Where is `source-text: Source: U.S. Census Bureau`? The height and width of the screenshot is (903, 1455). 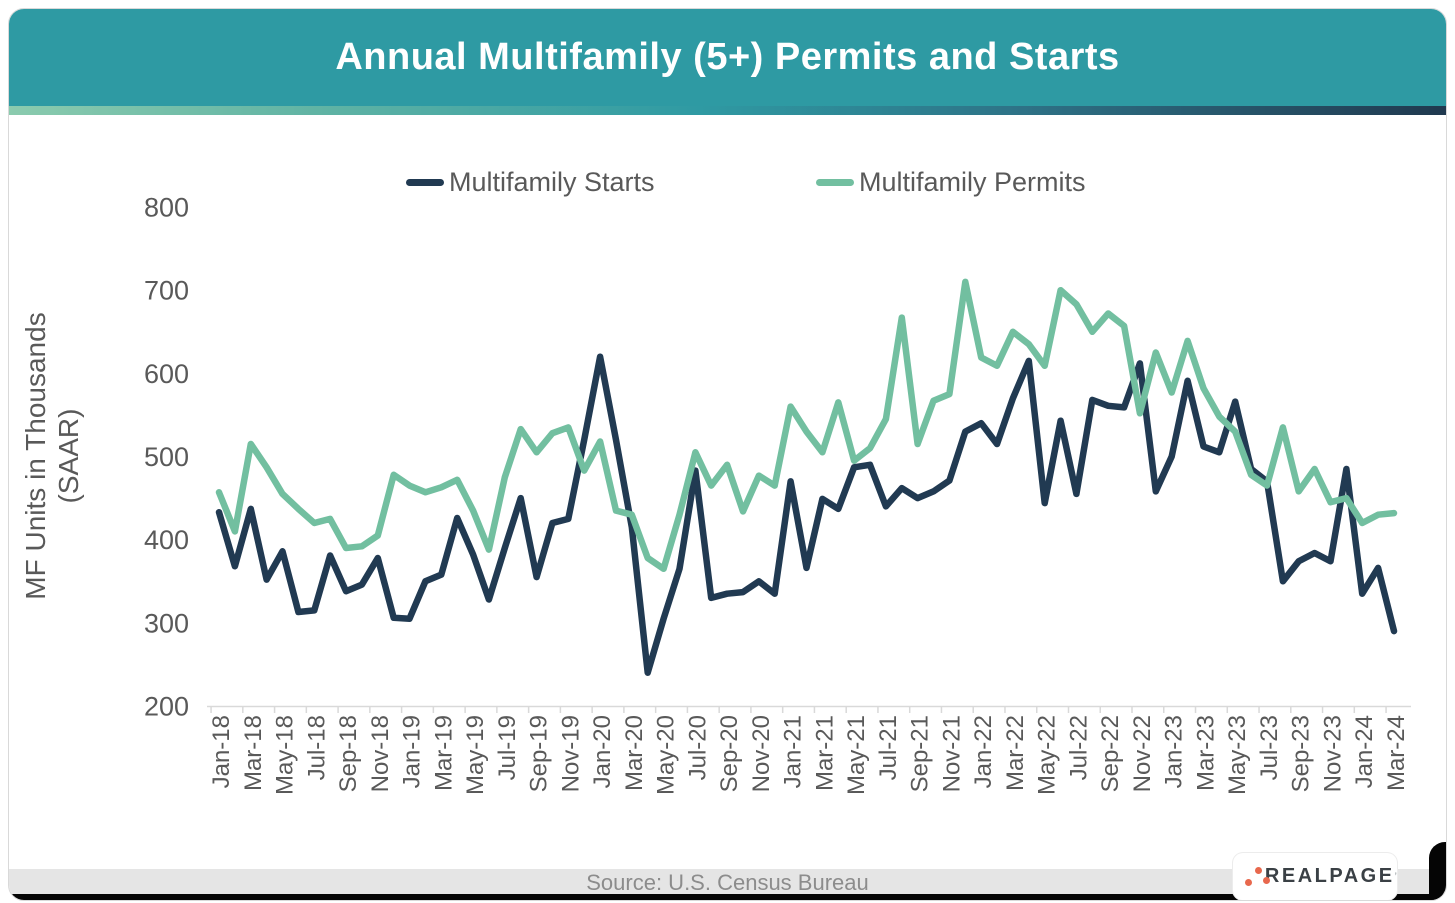
source-text: Source: U.S. Census Bureau is located at coordinates (727, 882).